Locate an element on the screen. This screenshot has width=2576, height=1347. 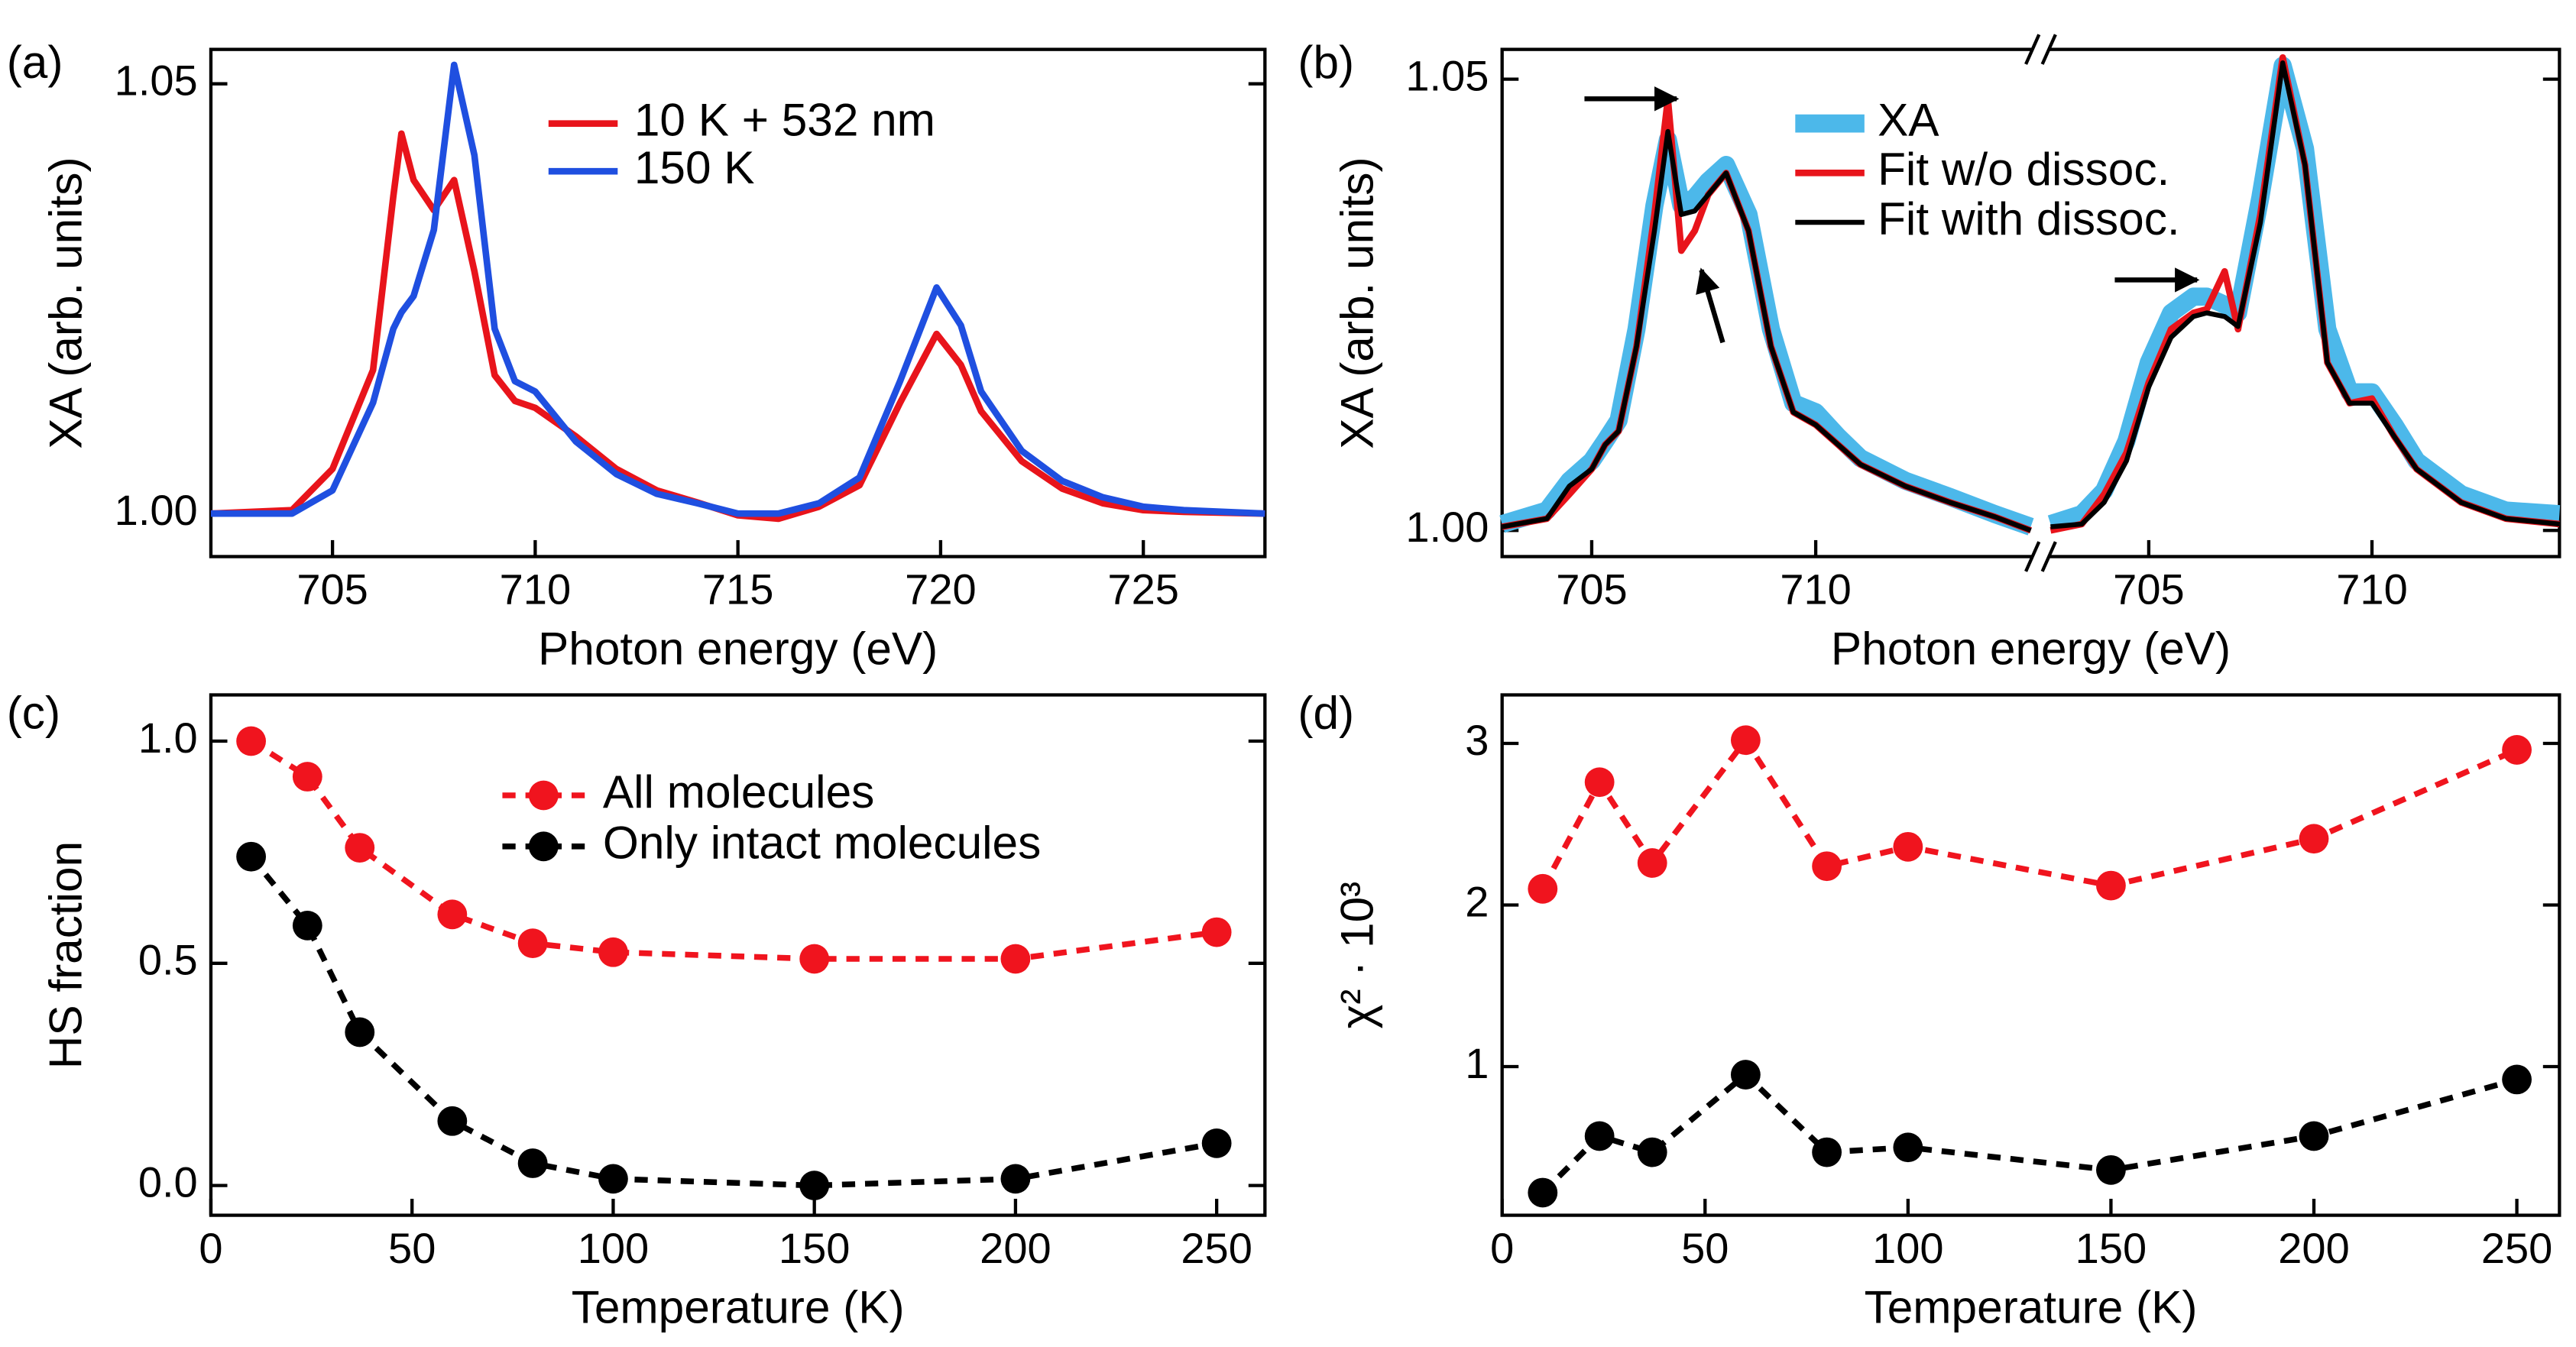
panel-label: (c) is located at coordinates (34, 712).